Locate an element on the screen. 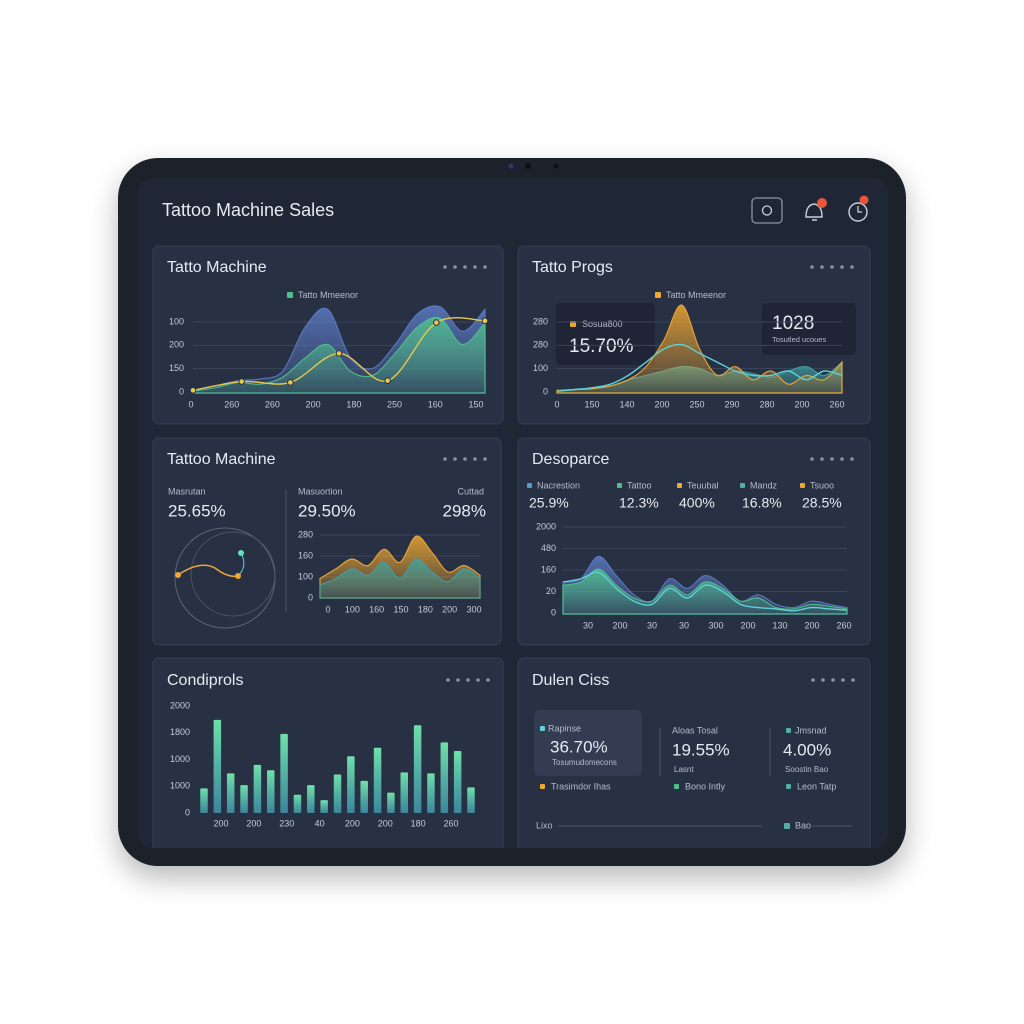 Image resolution: width=1024 pixels, height=1024 pixels. stat-value: 400% is located at coordinates (697, 503).